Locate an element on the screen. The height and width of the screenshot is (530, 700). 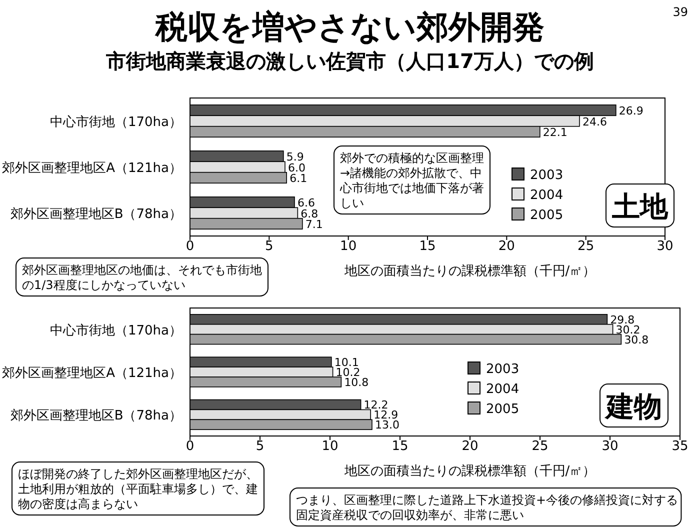
data-label: 13.0 is located at coordinates (387, 425).